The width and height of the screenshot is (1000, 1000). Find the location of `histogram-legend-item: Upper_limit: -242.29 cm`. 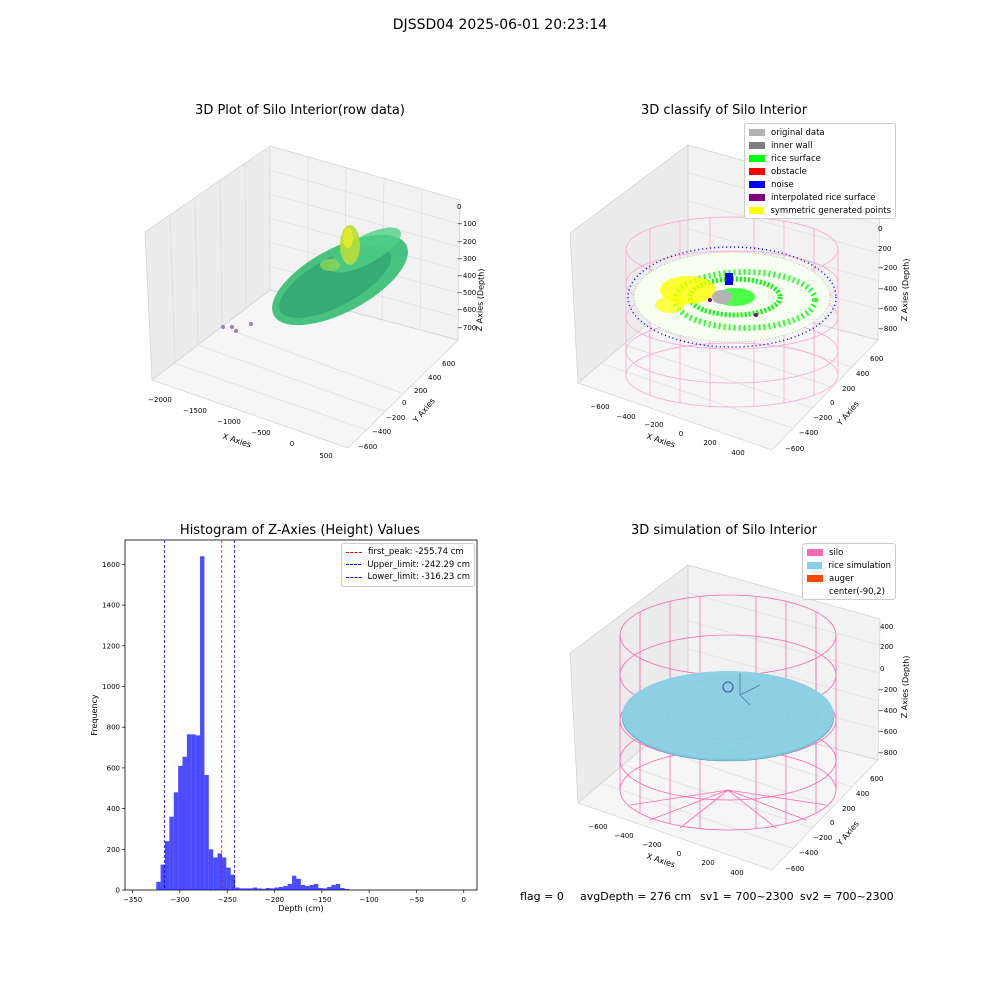

histogram-legend-item: Upper_limit: -242.29 cm is located at coordinates (408, 565).